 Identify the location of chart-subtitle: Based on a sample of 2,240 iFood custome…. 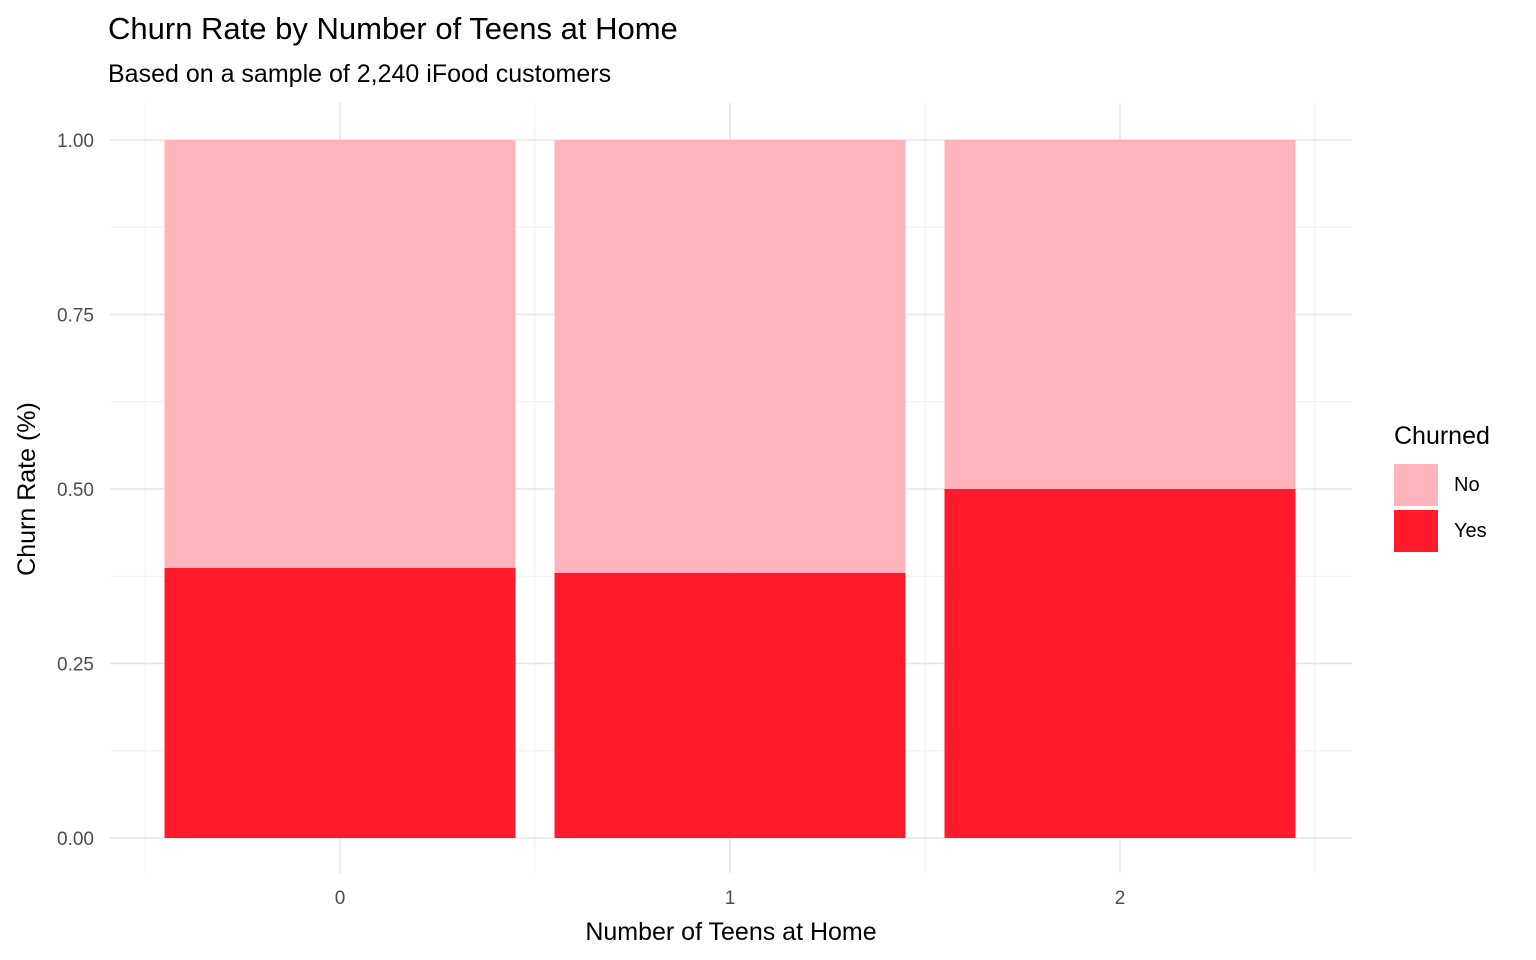
(360, 74).